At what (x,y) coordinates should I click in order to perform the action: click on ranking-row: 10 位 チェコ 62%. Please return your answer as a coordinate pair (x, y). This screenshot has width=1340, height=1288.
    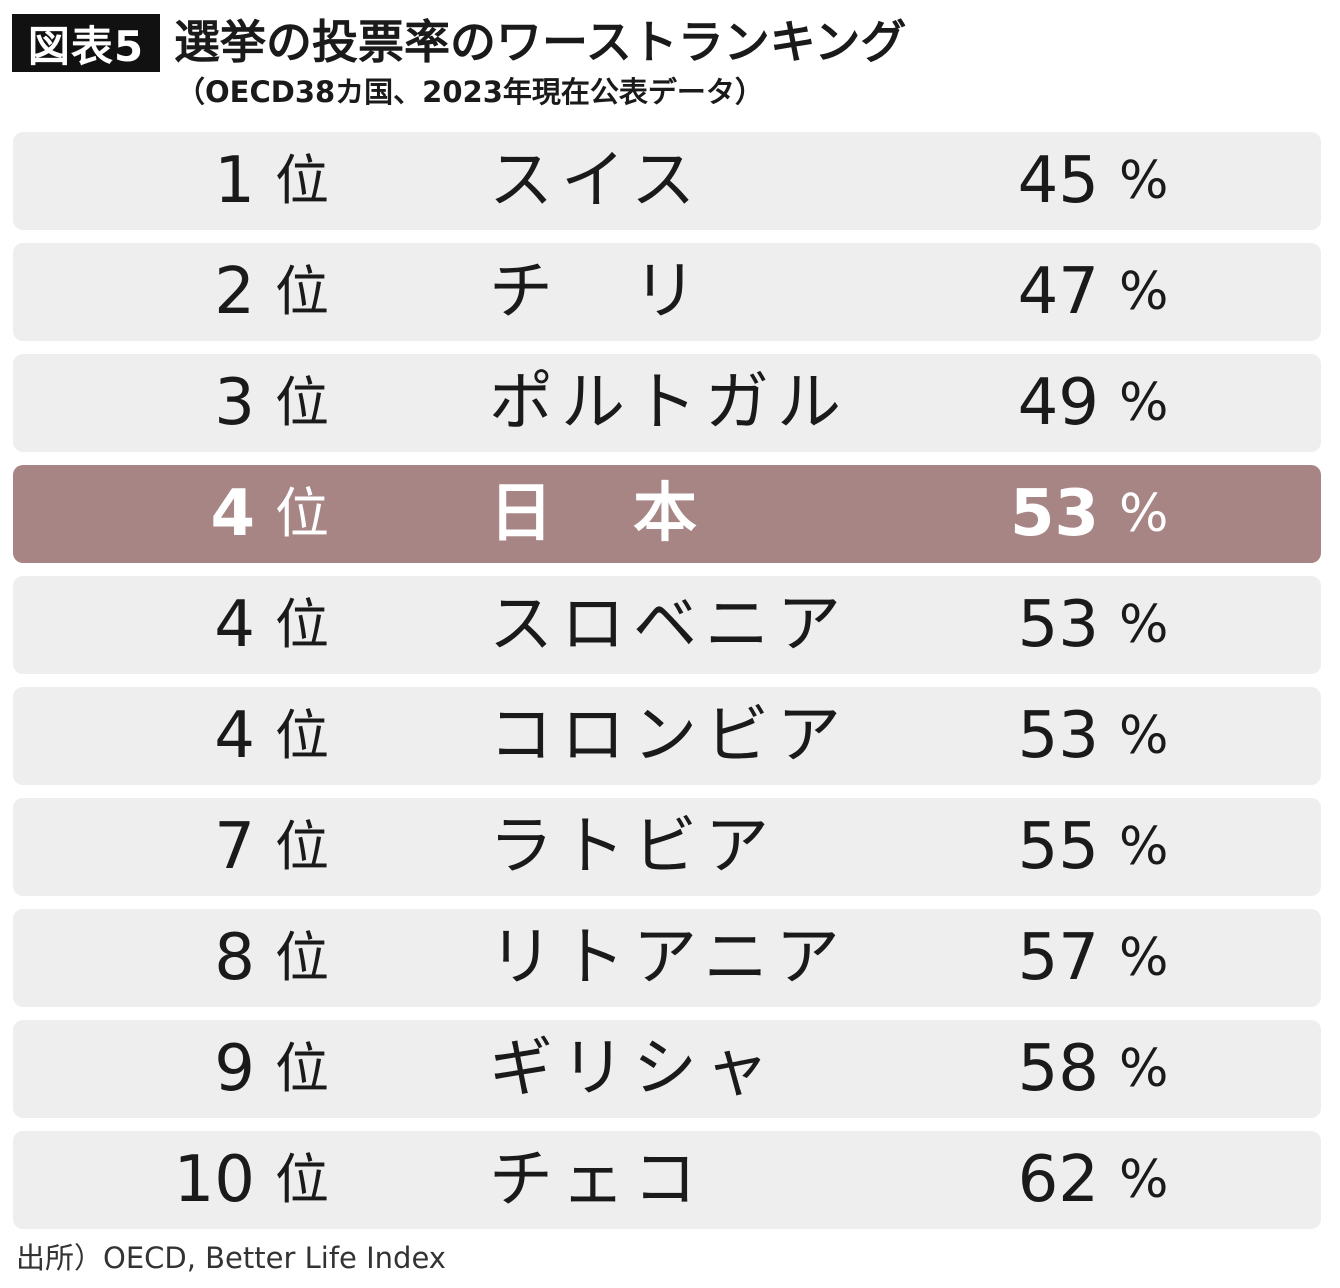
    Looking at the image, I should click on (667, 1180).